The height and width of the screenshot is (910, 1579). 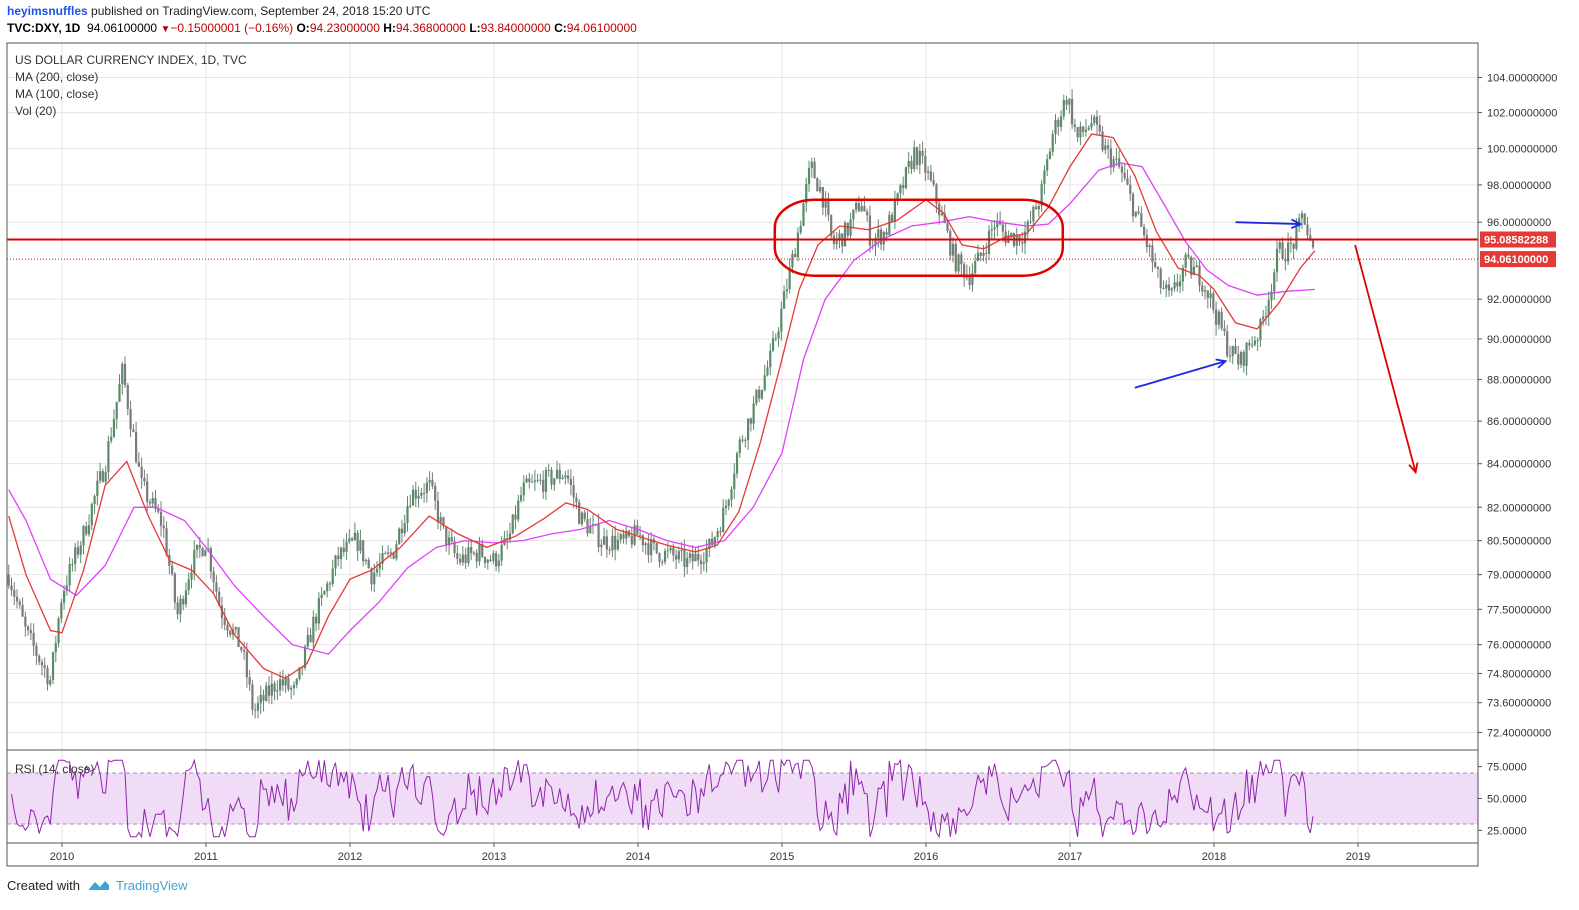 What do you see at coordinates (1519, 381) in the screenshot?
I see `y-tick-label: 88.00000000` at bounding box center [1519, 381].